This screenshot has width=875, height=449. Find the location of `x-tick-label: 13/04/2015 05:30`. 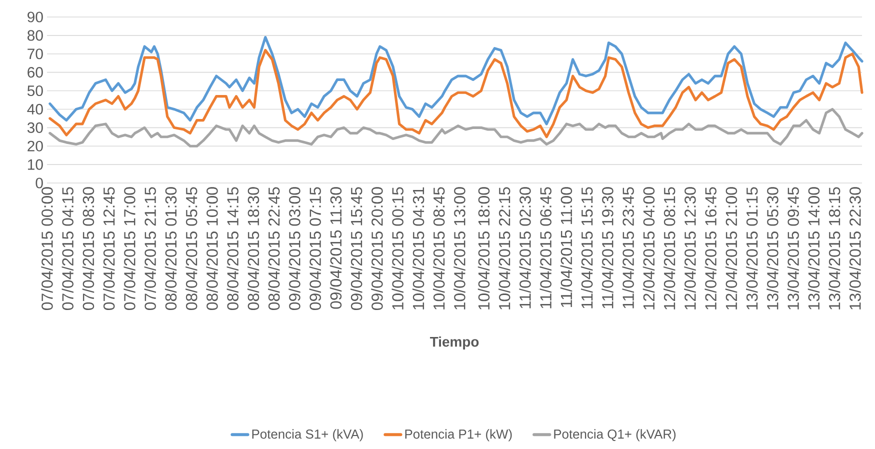

x-tick-label: 13/04/2015 05:30 is located at coordinates (772, 248).